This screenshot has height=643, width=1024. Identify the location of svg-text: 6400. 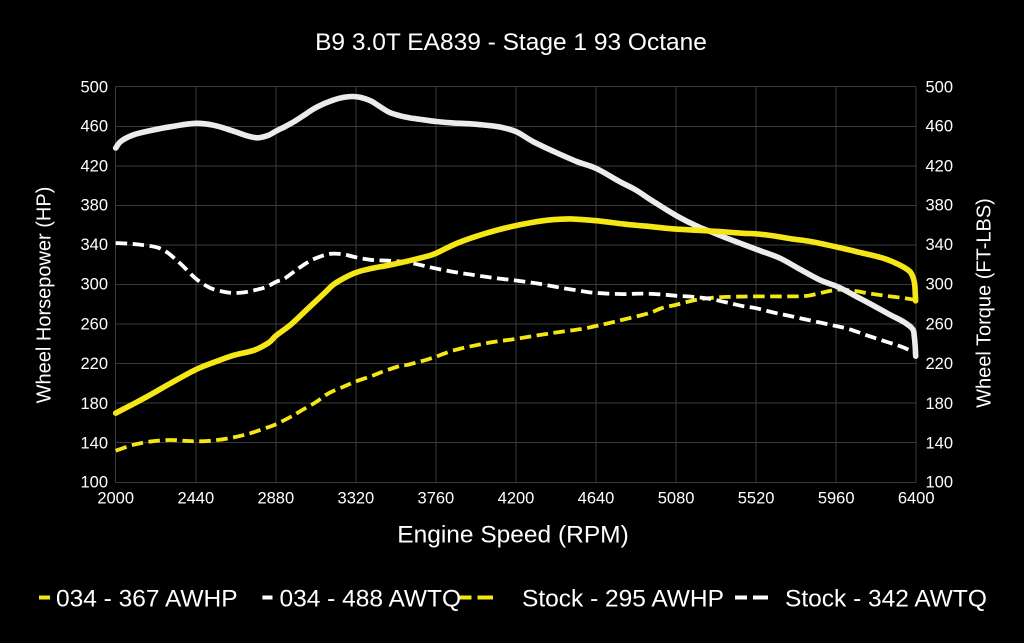
(916, 499).